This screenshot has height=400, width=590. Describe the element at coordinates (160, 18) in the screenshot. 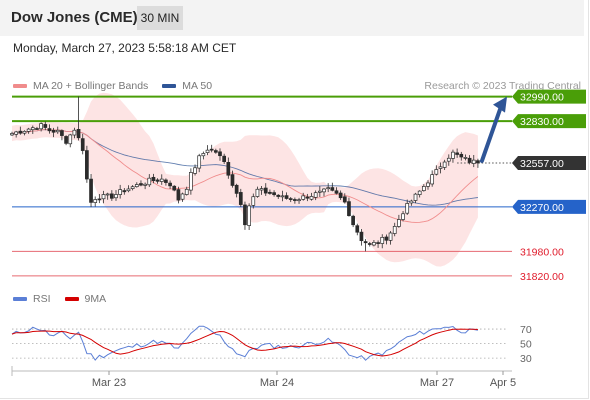

I see `timeframe-button: 30 MIN` at that location.